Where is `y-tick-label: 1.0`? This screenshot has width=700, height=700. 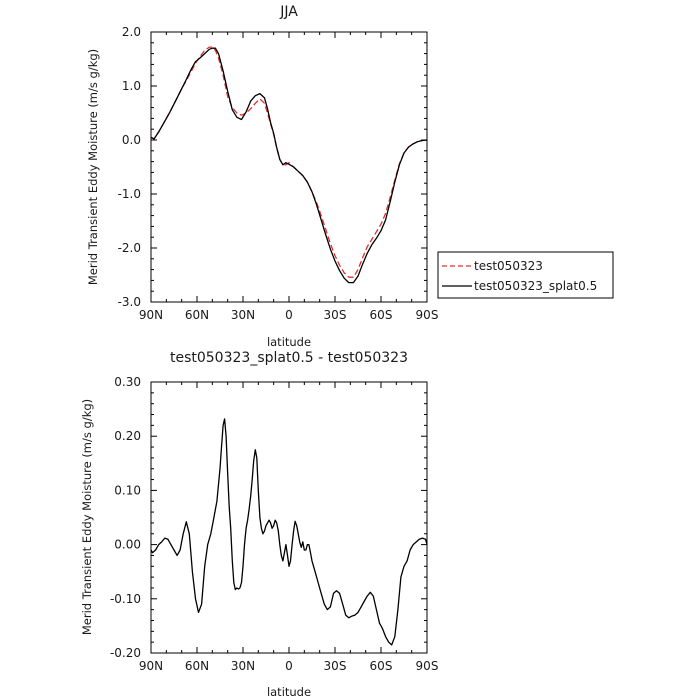 y-tick-label: 1.0 is located at coordinates (131, 86).